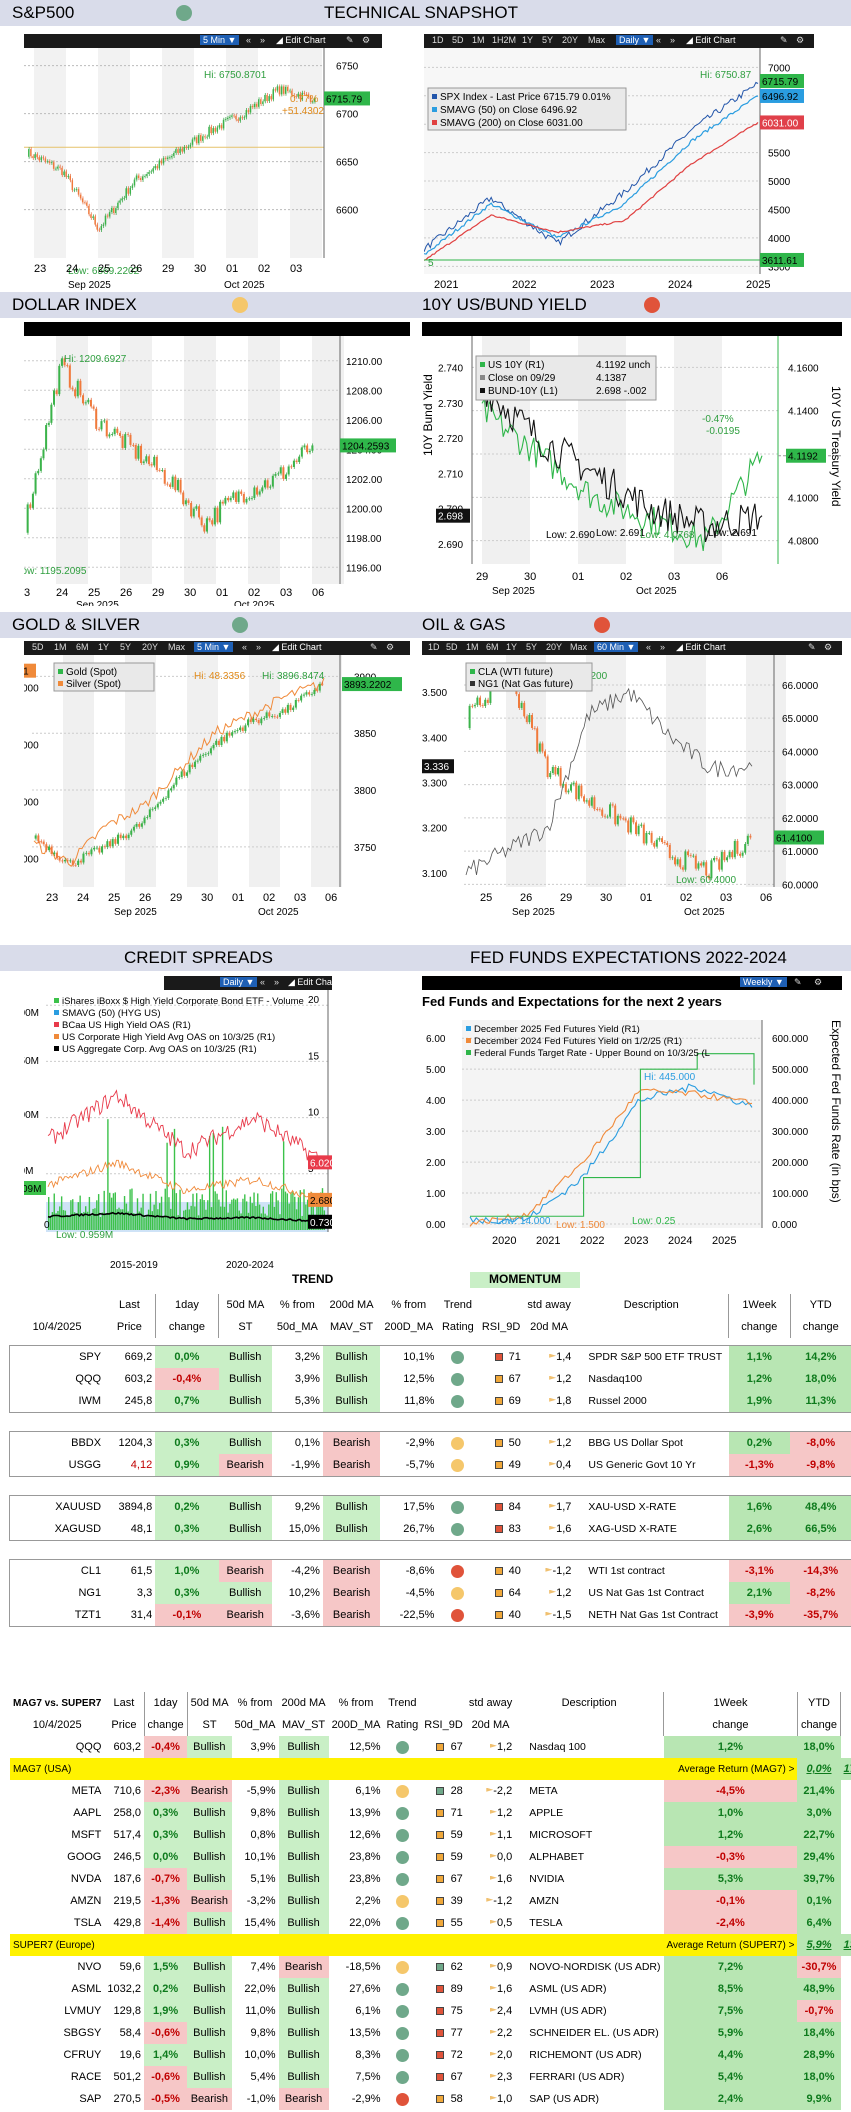 The width and height of the screenshot is (851, 2112). I want to click on x-tick-label: 2022, so click(524, 284).